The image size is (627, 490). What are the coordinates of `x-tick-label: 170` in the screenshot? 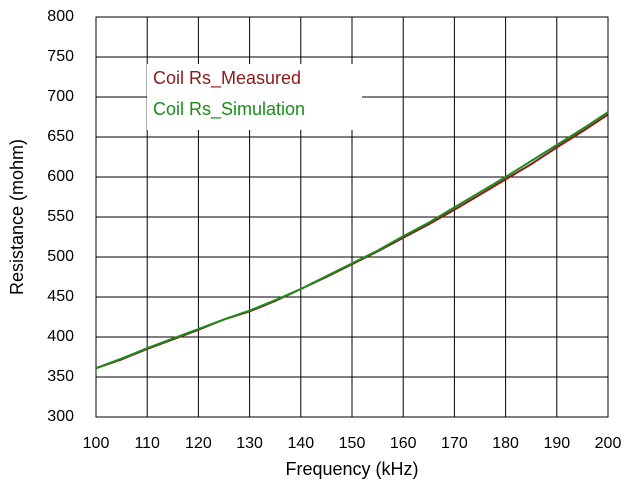 It's located at (454, 443).